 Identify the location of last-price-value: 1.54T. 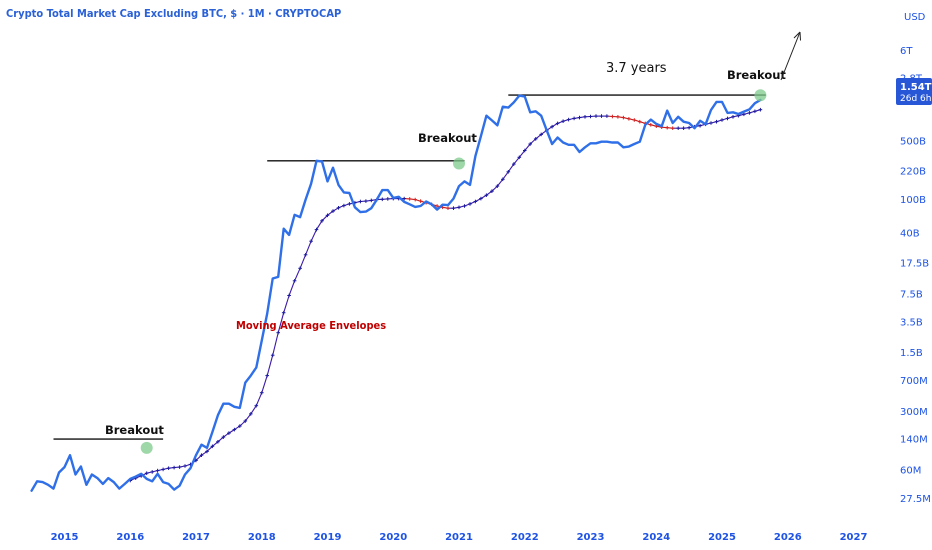
(916, 87).